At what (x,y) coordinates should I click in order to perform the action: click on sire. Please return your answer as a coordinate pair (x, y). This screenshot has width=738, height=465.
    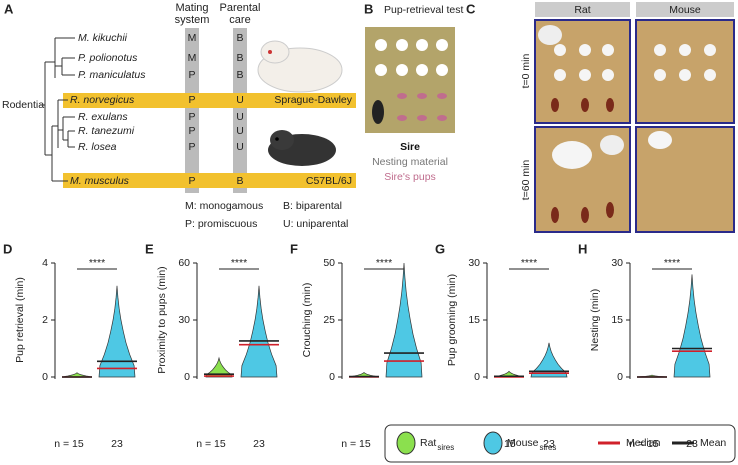
    Looking at the image, I should click on (378, 112).